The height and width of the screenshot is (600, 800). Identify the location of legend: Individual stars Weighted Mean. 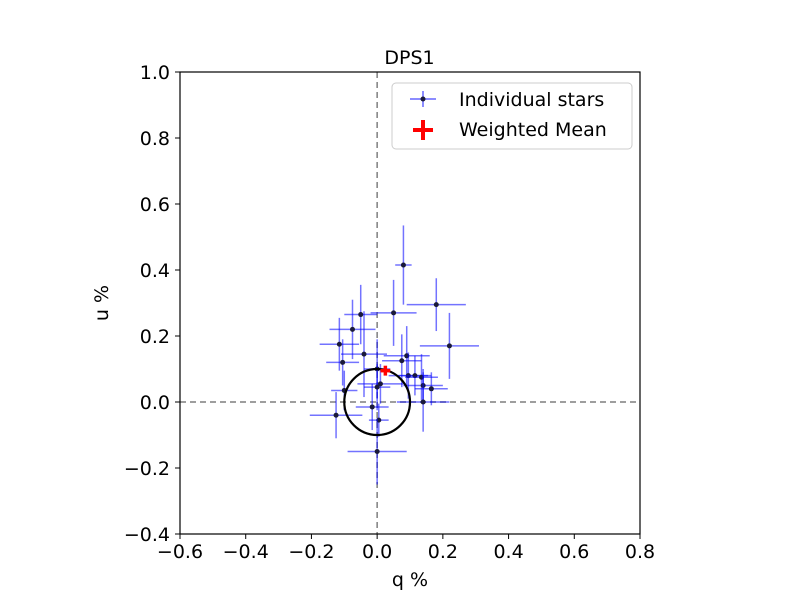
(512, 116).